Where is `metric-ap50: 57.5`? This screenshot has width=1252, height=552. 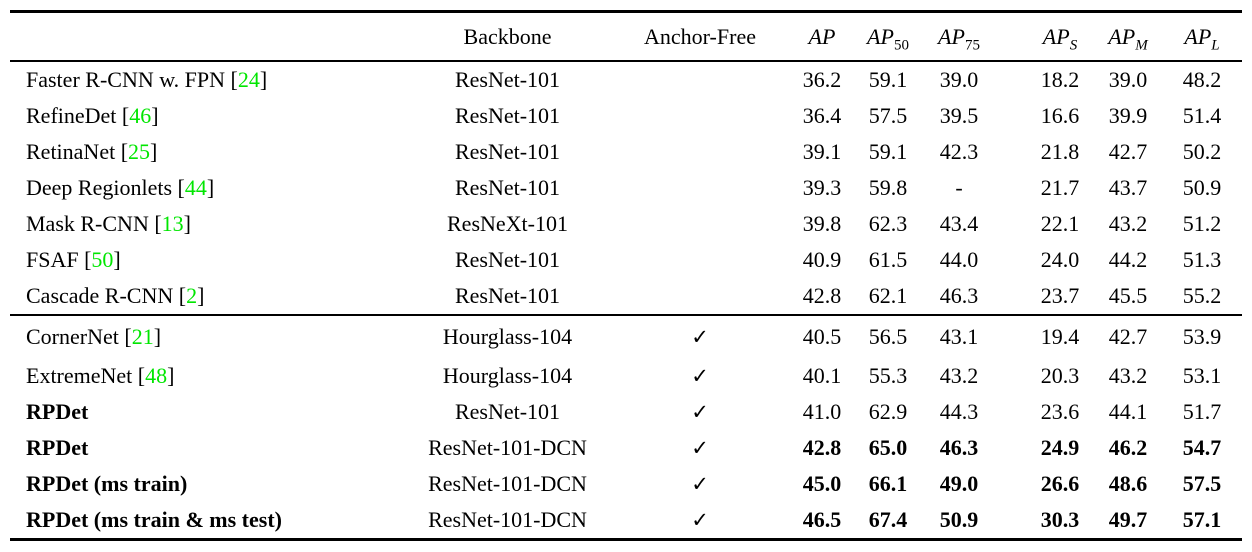
metric-ap50: 57.5 is located at coordinates (888, 115).